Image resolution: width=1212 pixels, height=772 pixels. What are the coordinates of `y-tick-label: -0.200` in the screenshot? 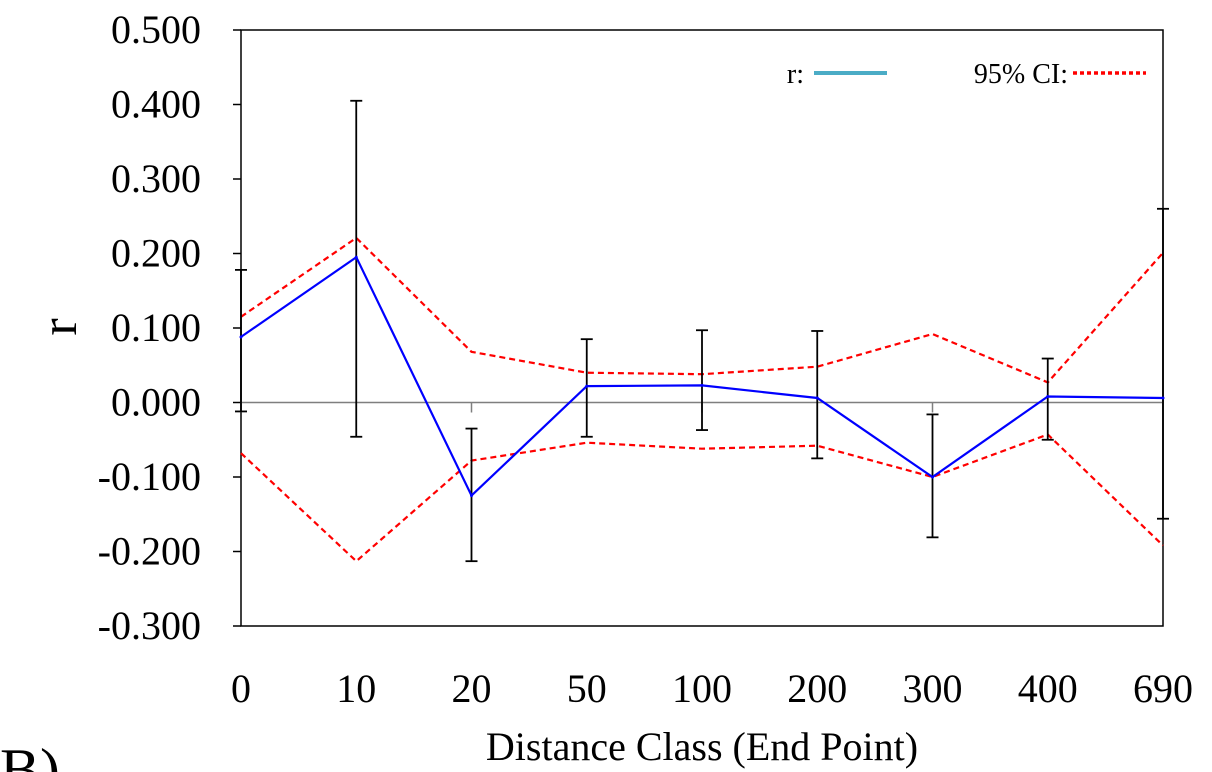 It's located at (149, 551).